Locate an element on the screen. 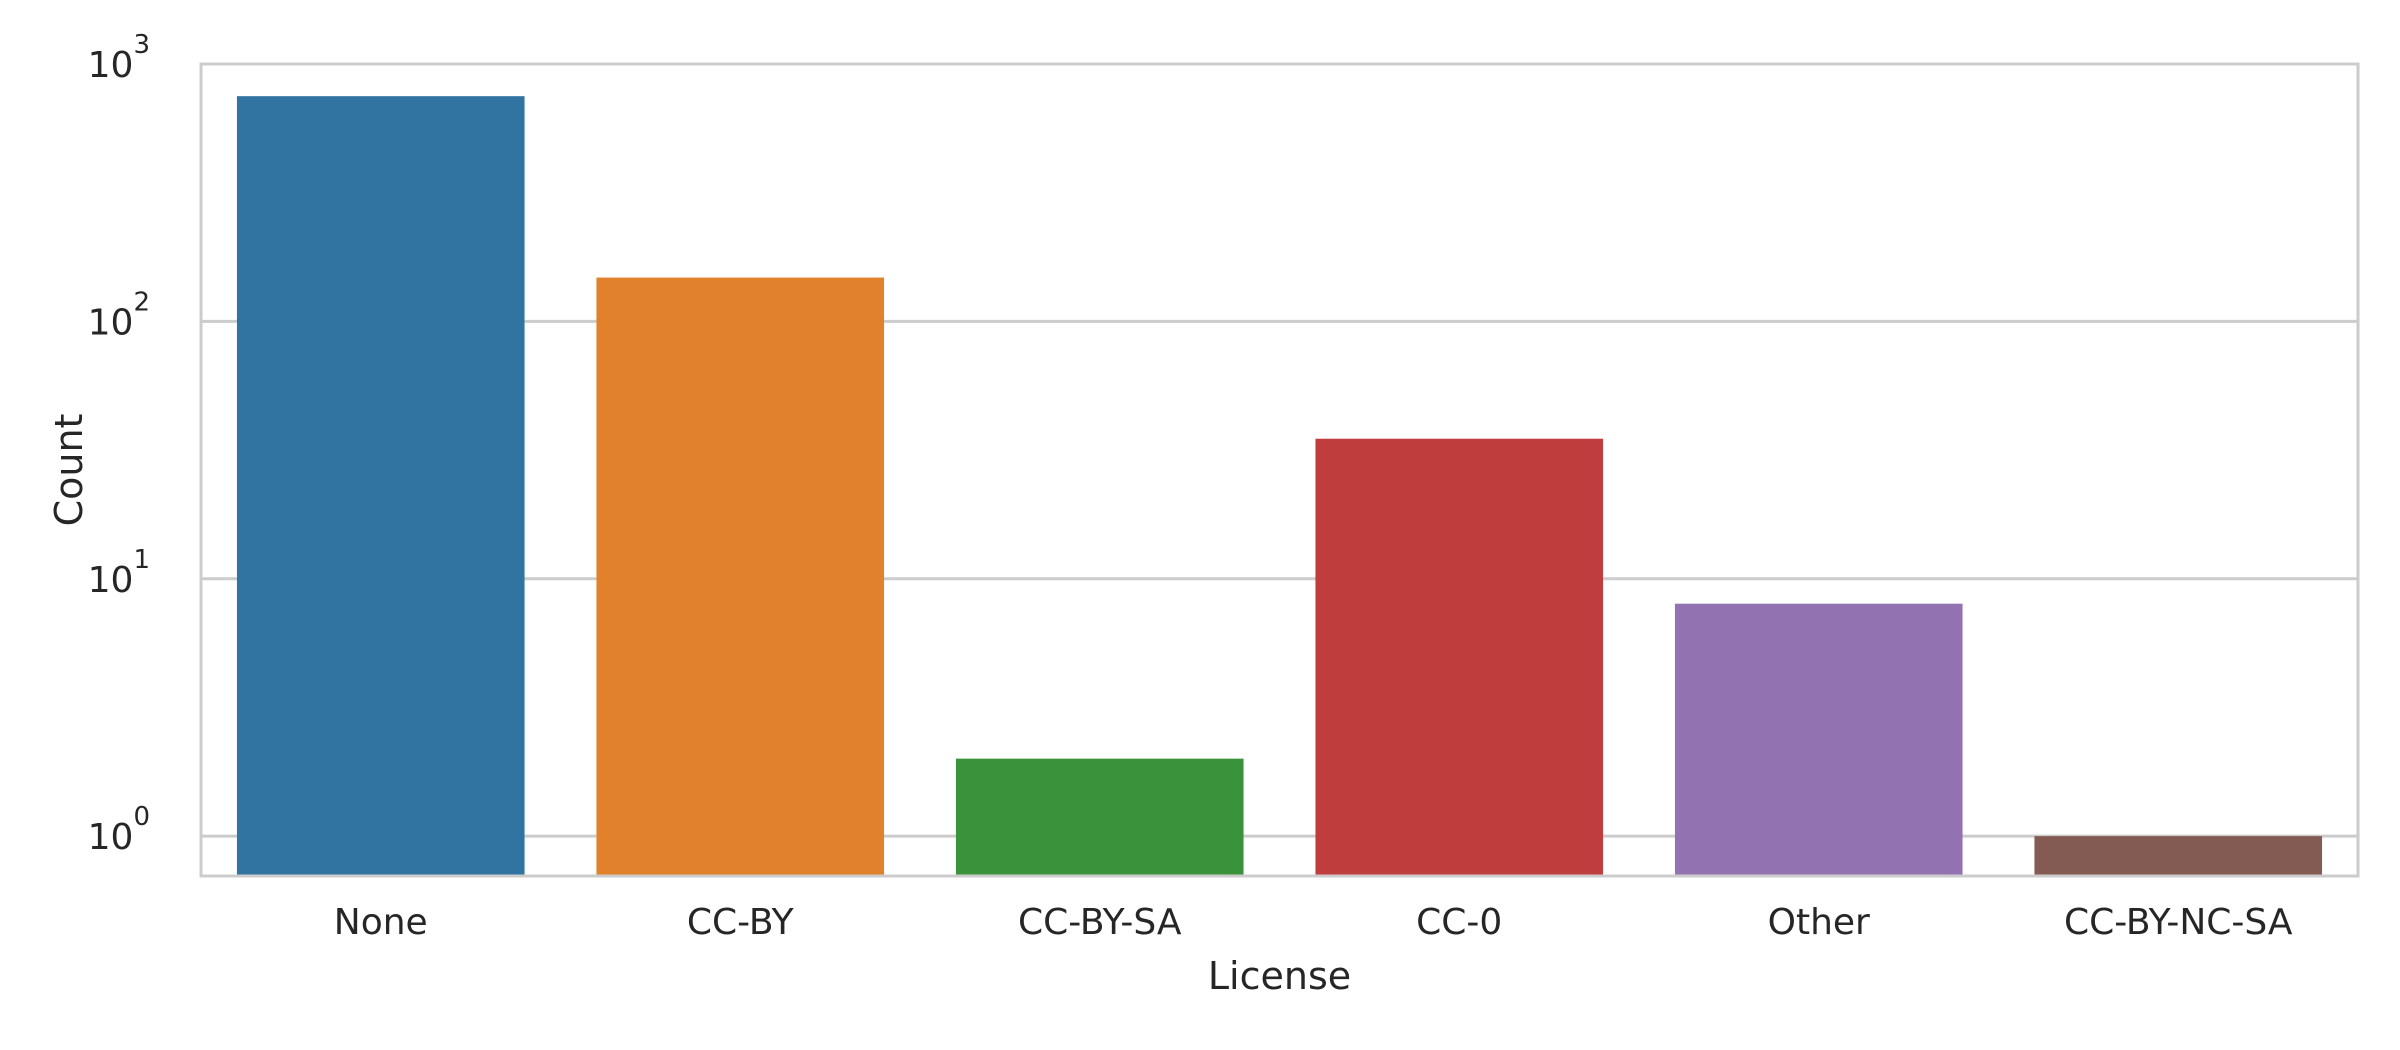  x-tick-label: CC-BY-SA is located at coordinates (1100, 922).